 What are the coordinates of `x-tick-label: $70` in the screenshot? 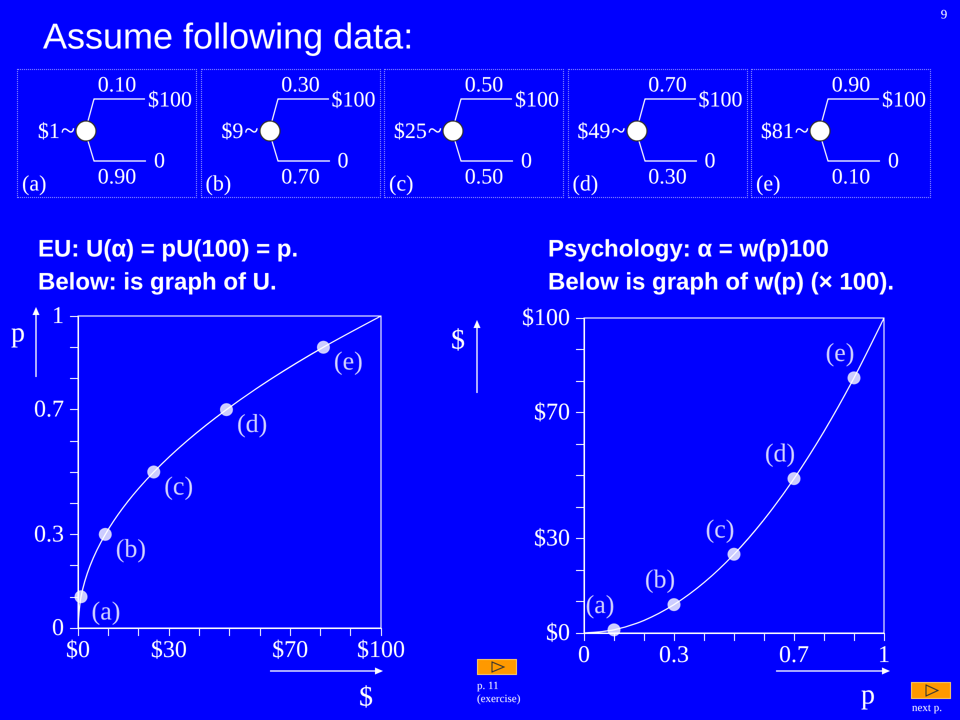 It's located at (290, 650).